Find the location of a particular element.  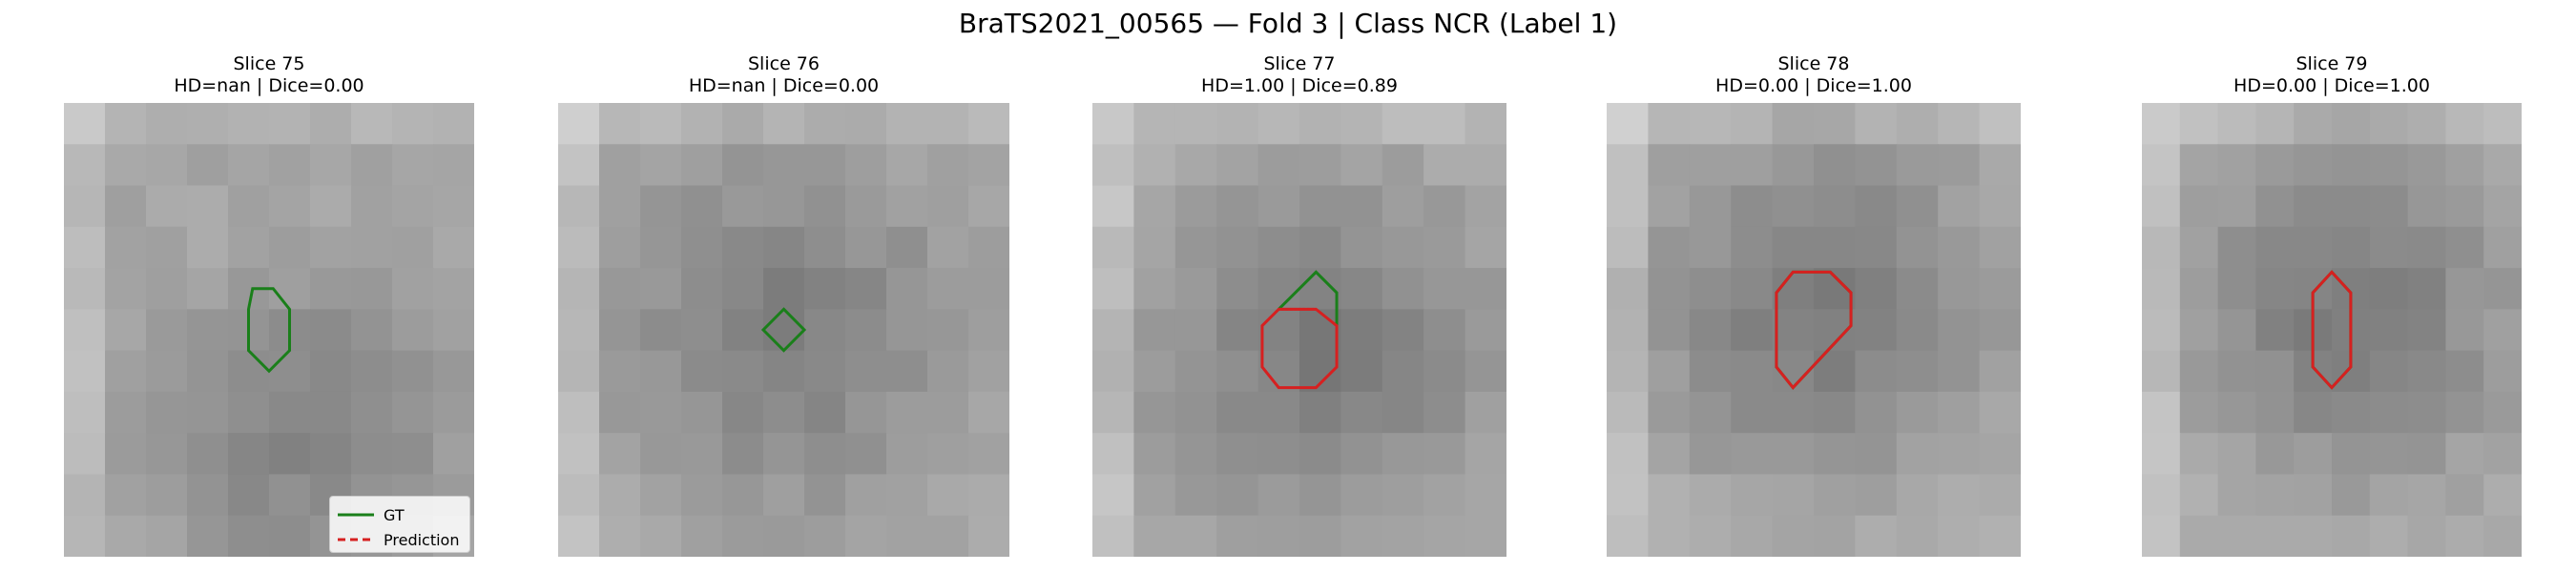

slice-metrics: HD=1.00 | Dice=0.89 is located at coordinates (1299, 85).